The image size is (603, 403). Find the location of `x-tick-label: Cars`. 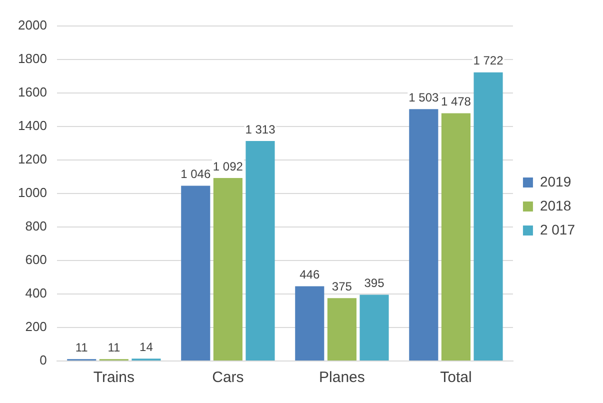

x-tick-label: Cars is located at coordinates (228, 377).